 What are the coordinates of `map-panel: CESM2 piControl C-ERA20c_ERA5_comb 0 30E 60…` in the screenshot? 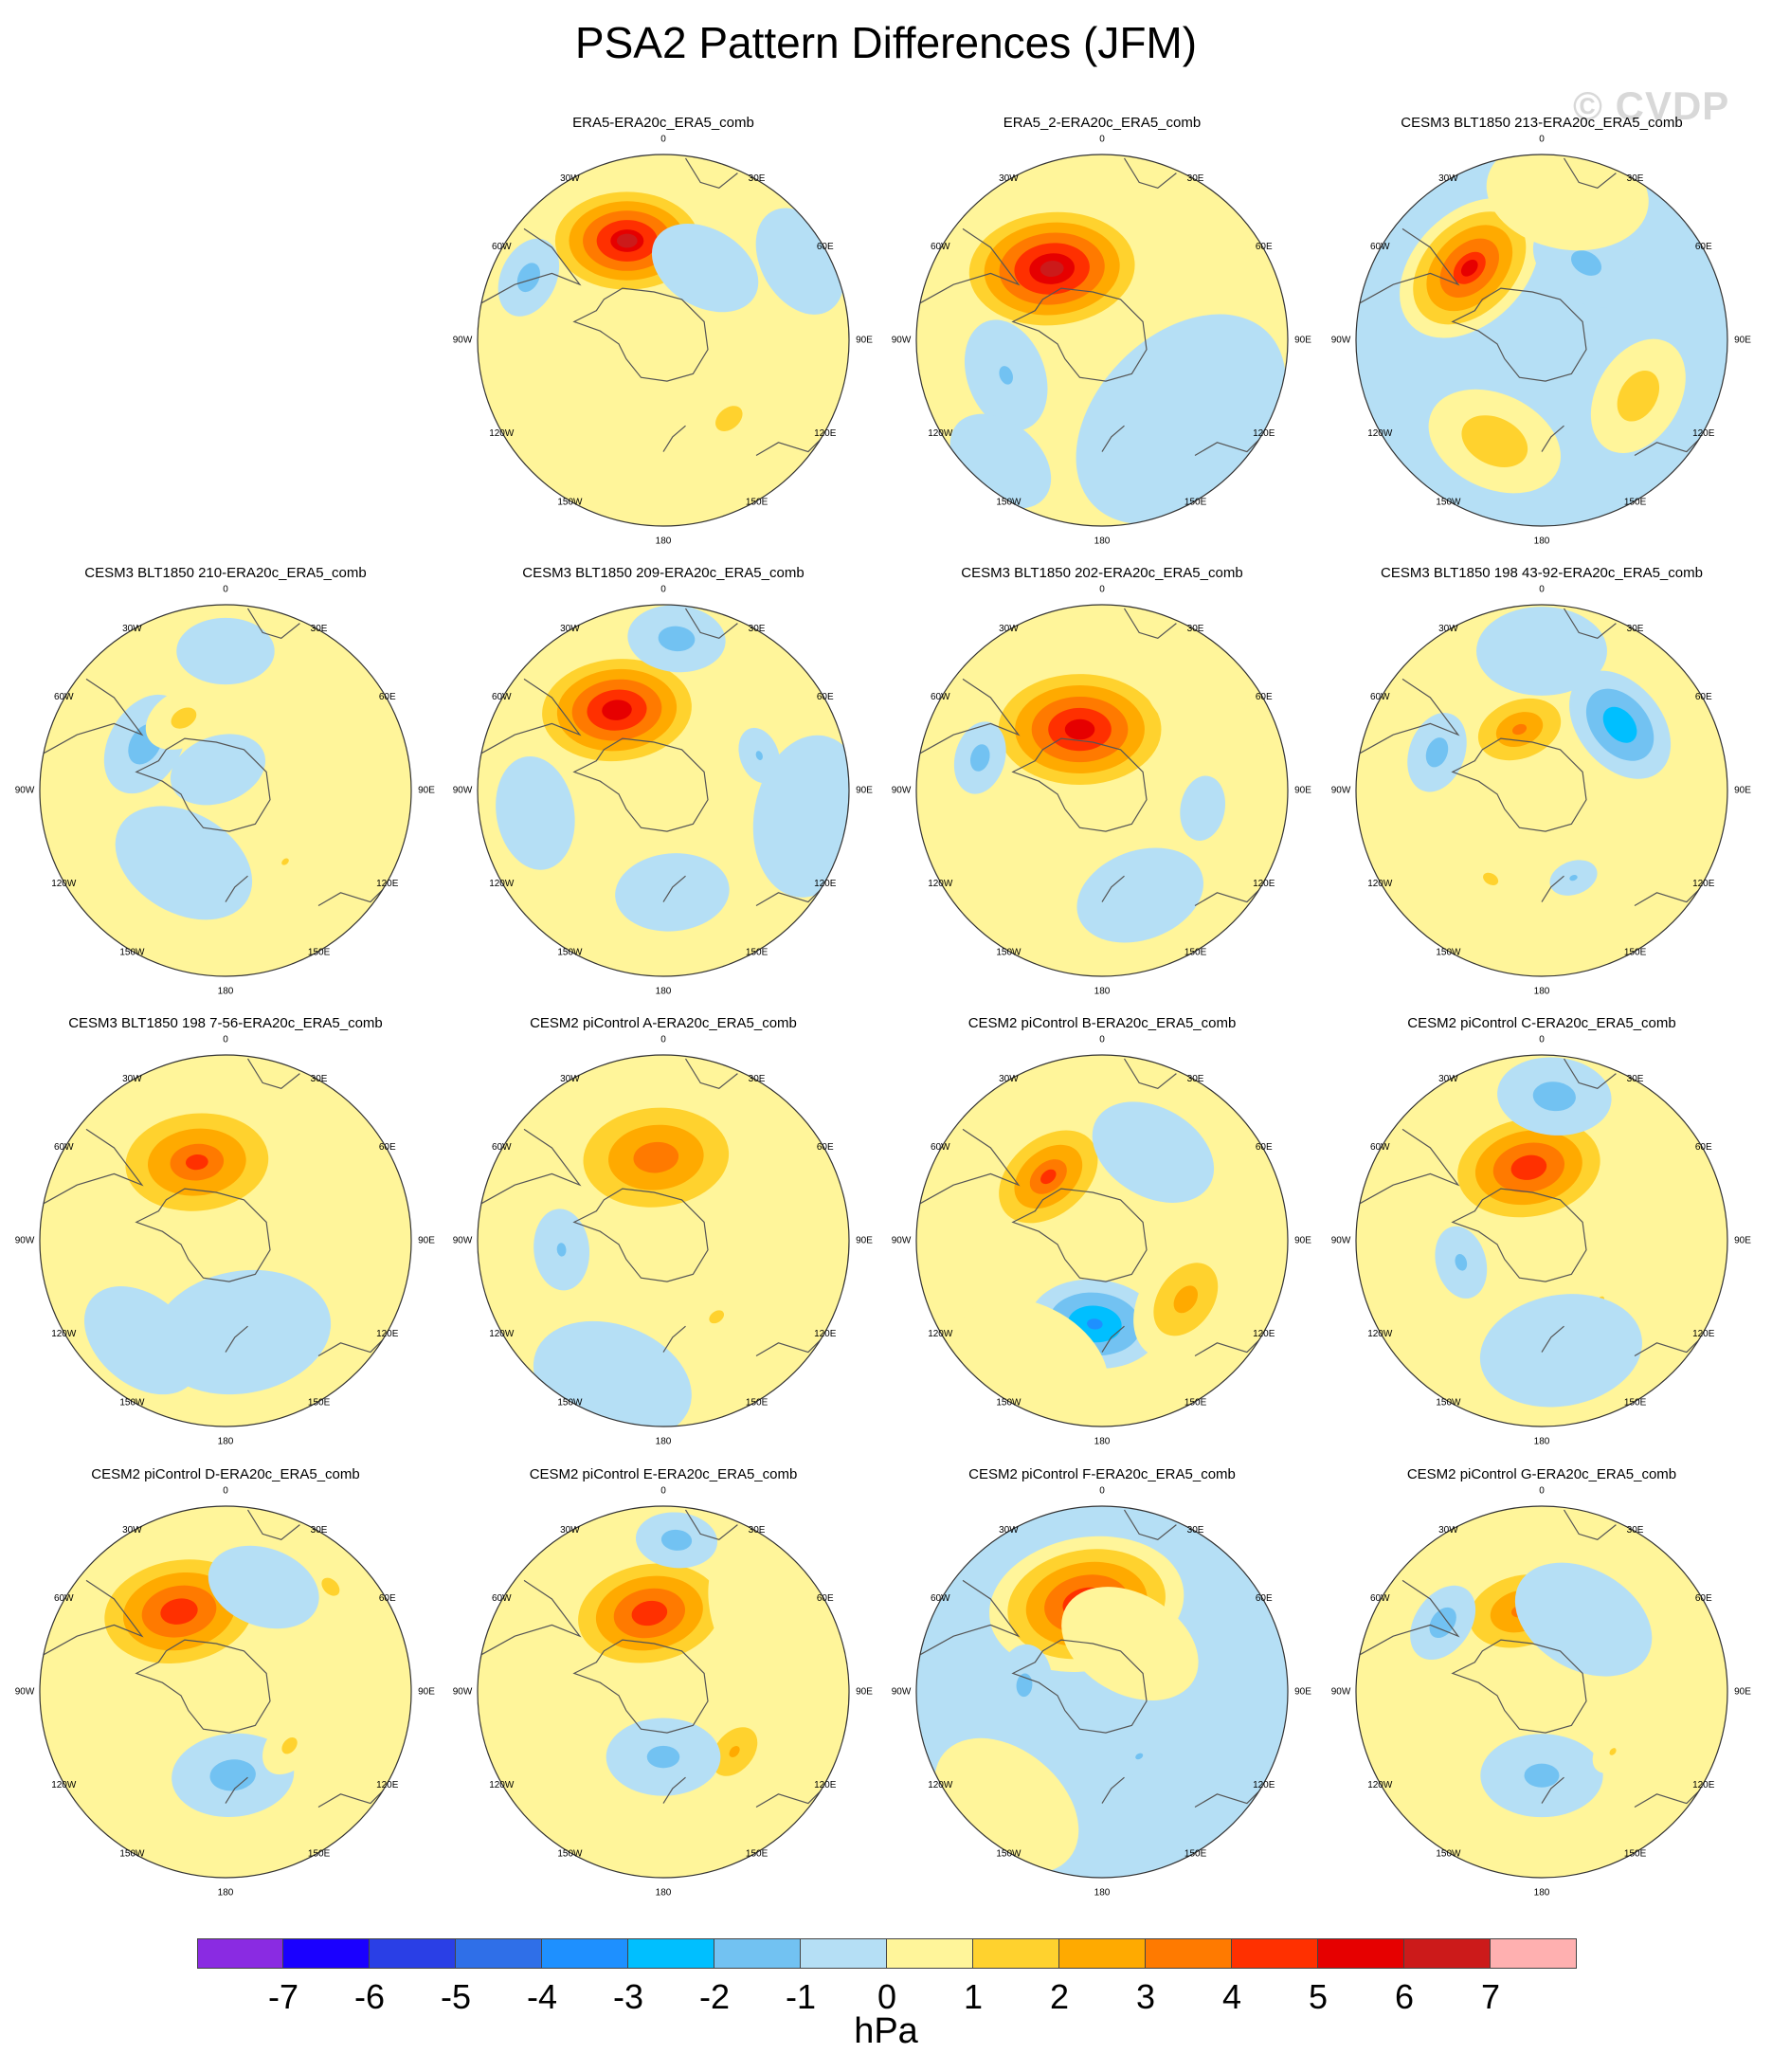 It's located at (1541, 1231).